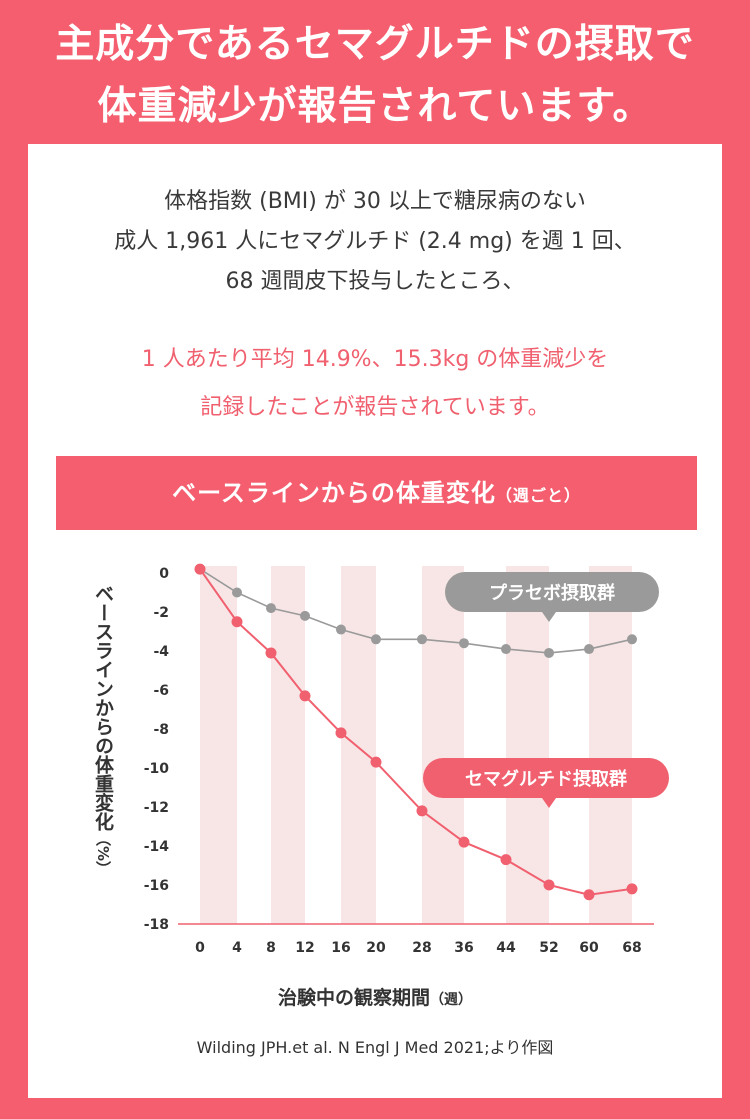  What do you see at coordinates (161, 613) in the screenshot?
I see `y-tick-label: -2` at bounding box center [161, 613].